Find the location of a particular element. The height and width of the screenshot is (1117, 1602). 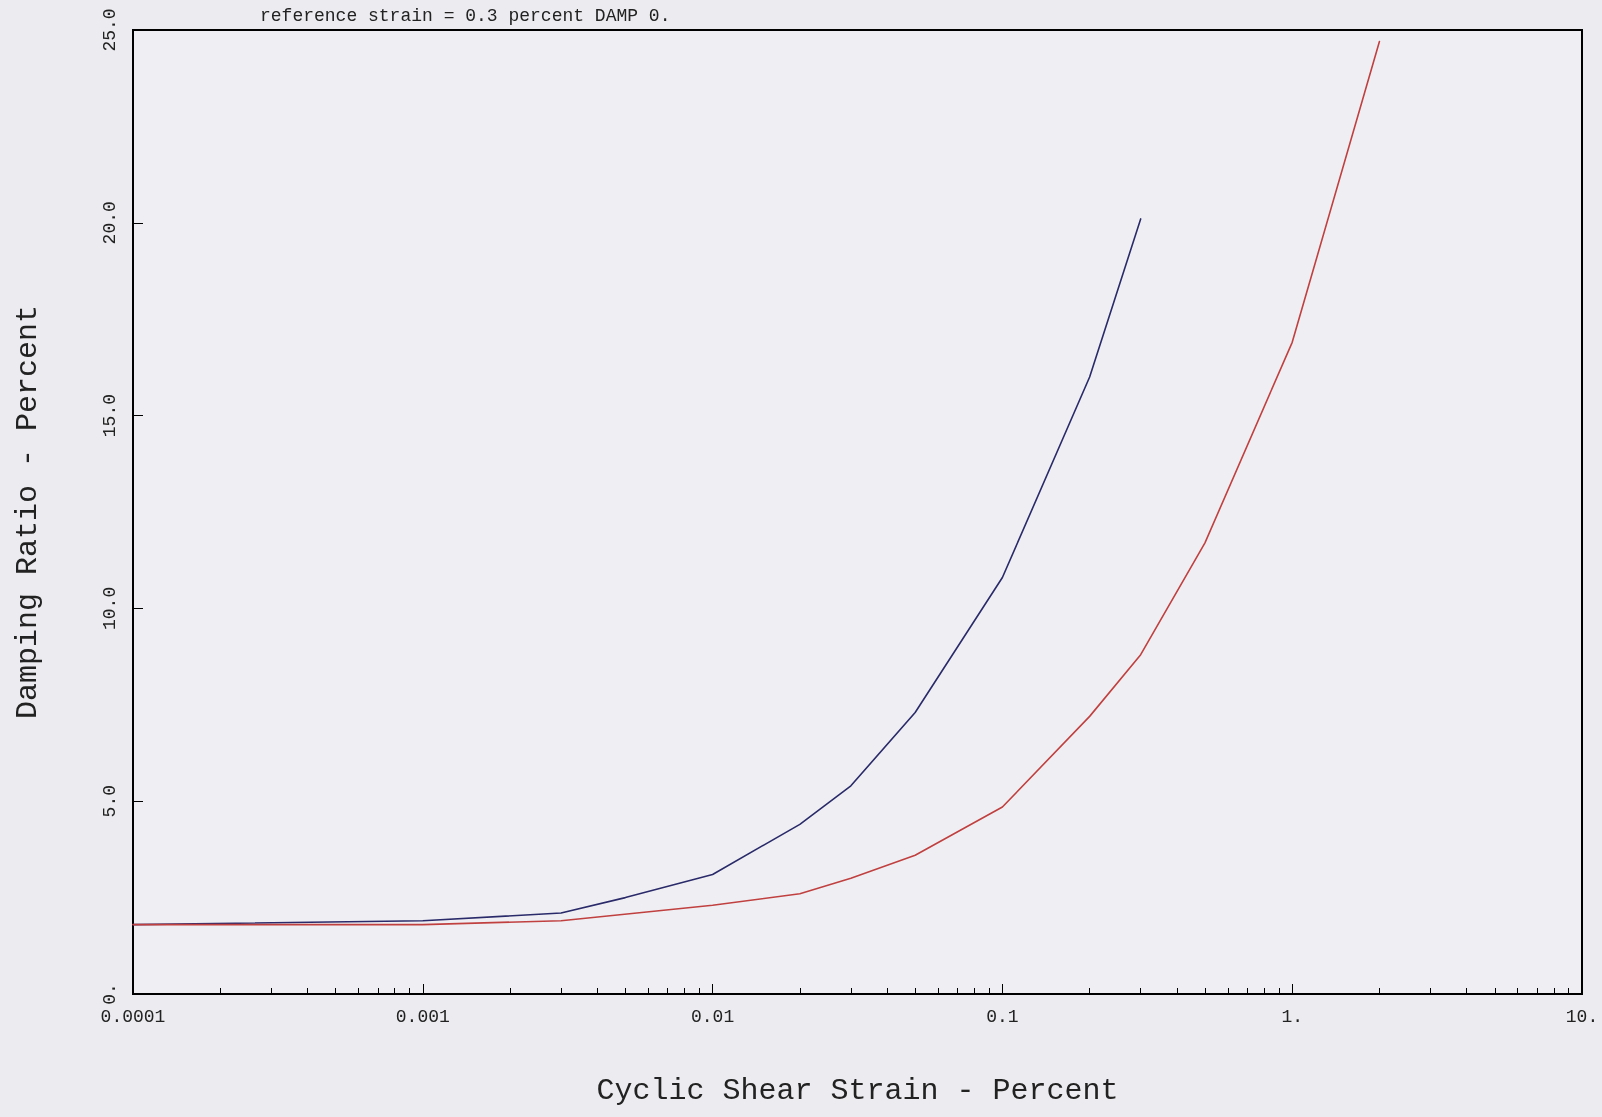

y-tick-label: 25.0 is located at coordinates (110, 30).